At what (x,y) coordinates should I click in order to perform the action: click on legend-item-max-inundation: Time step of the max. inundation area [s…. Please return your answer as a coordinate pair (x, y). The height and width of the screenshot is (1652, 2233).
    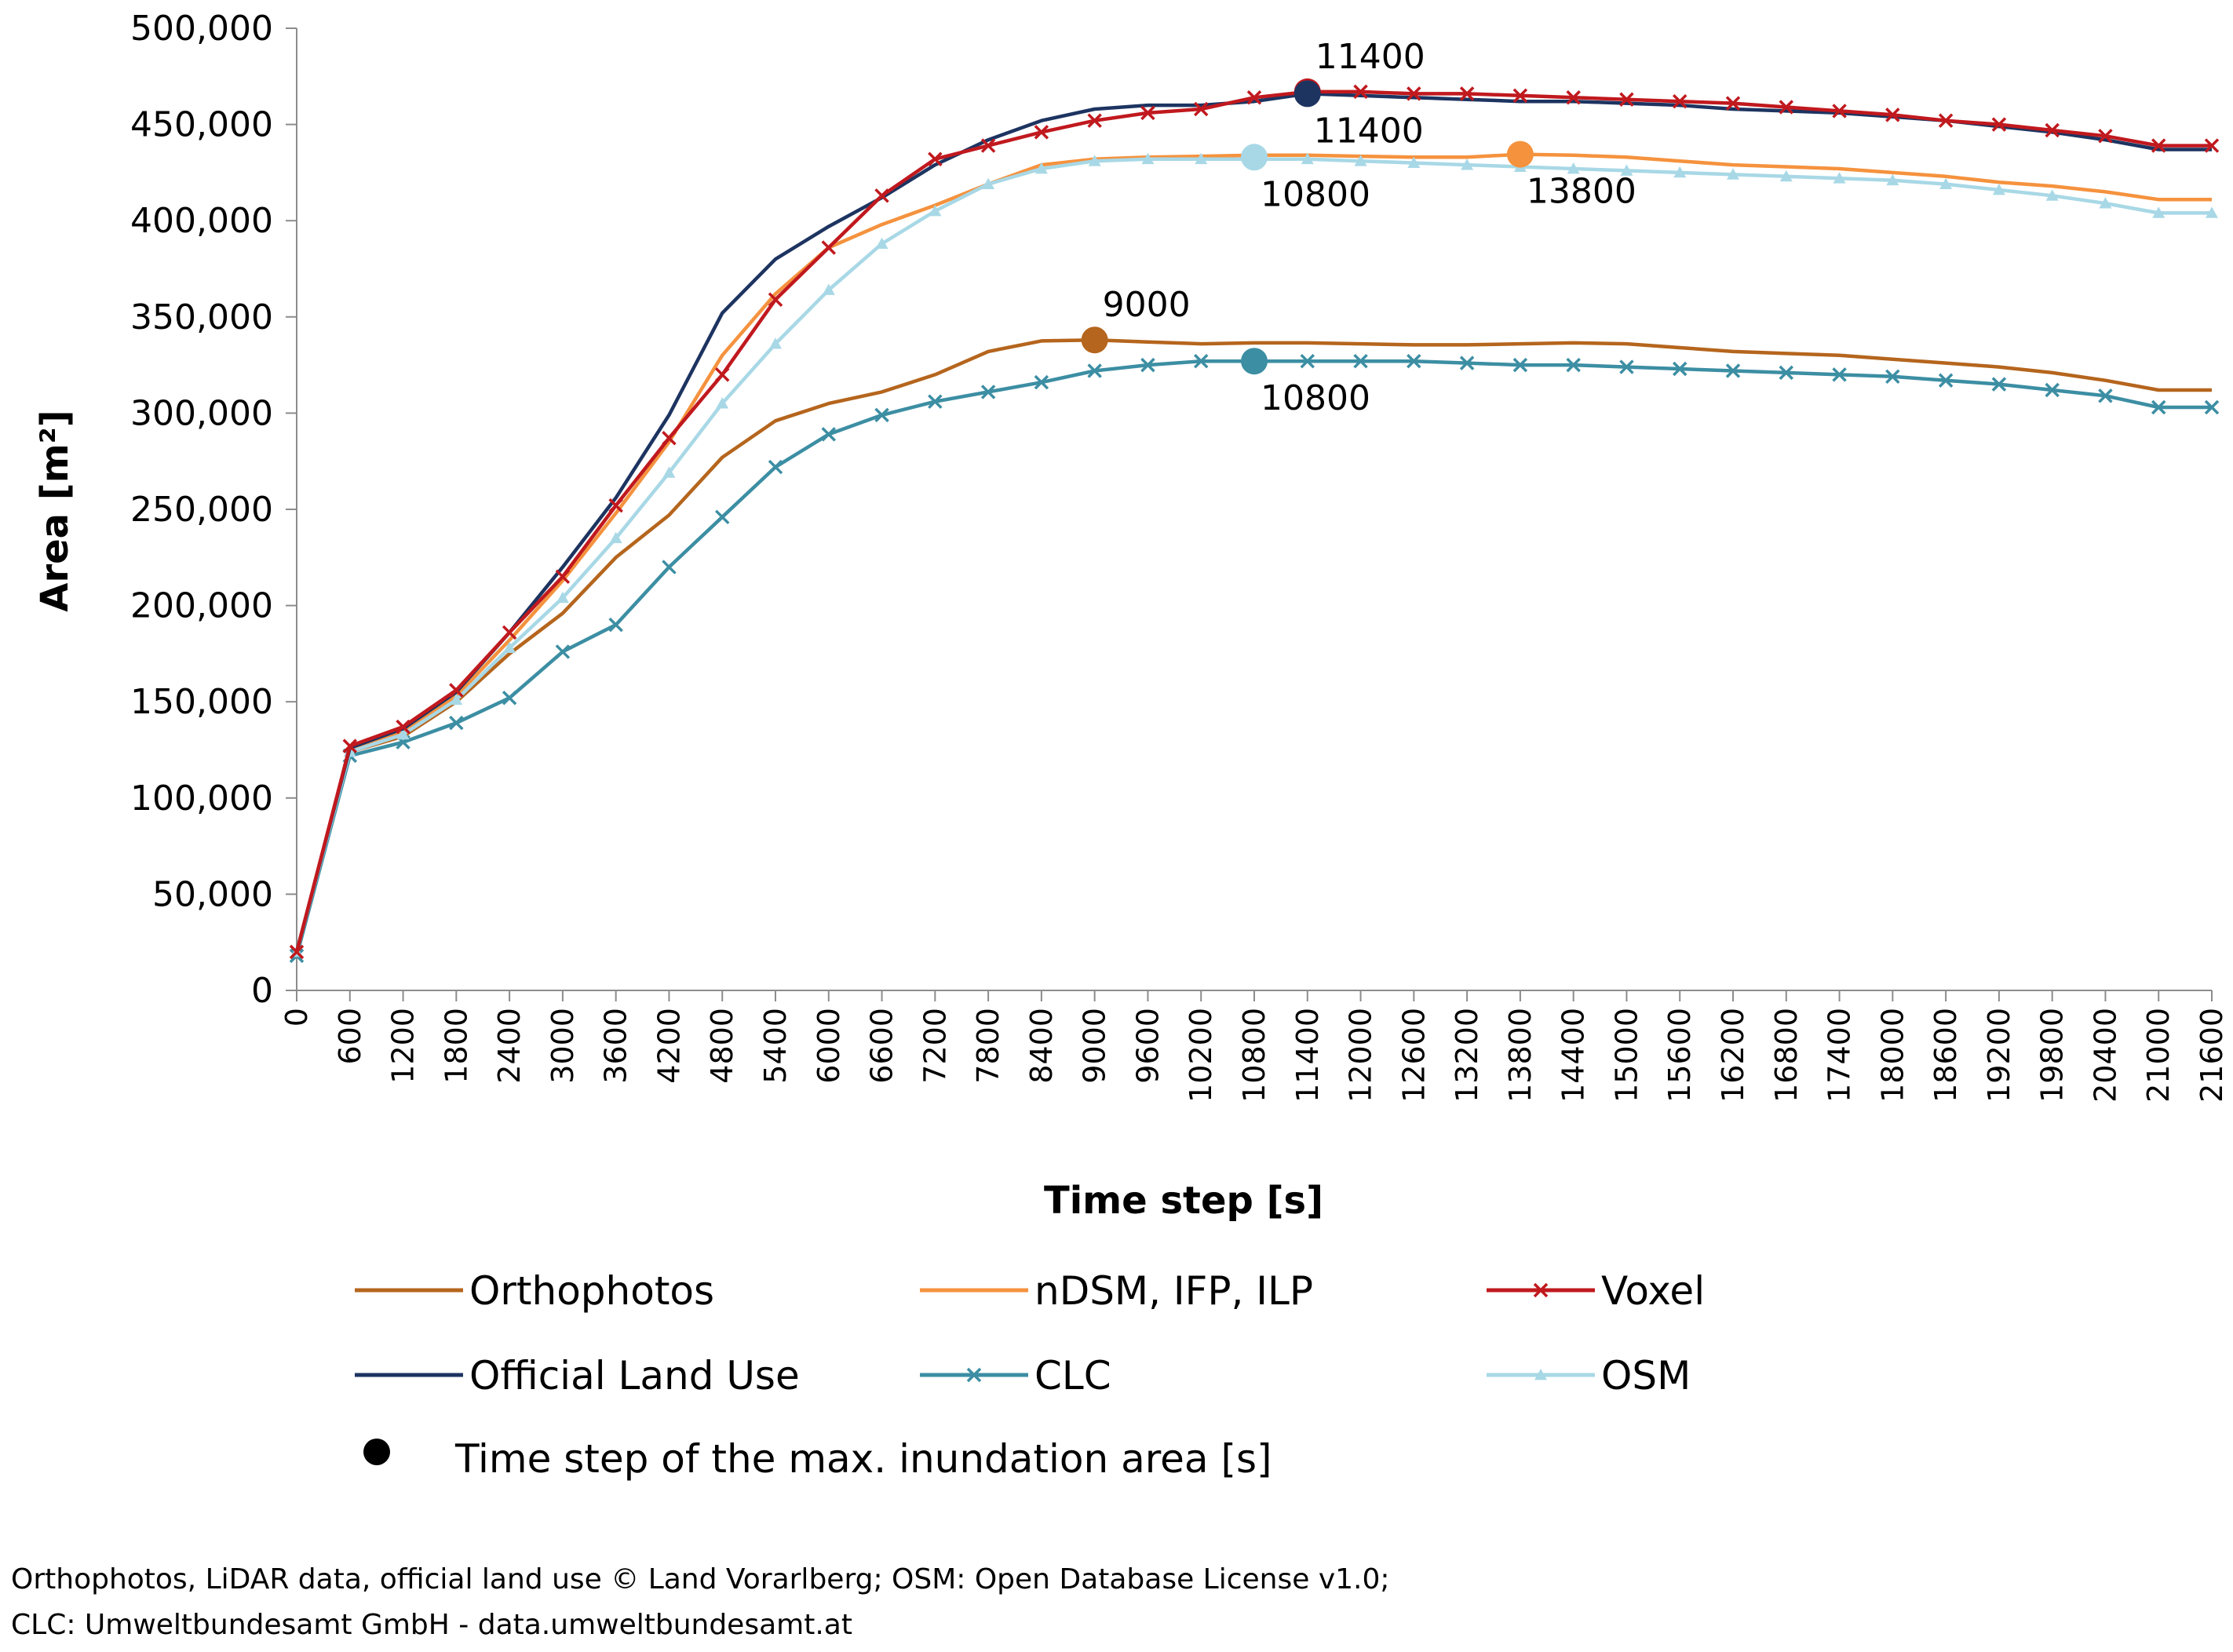
    Looking at the image, I should click on (817, 1459).